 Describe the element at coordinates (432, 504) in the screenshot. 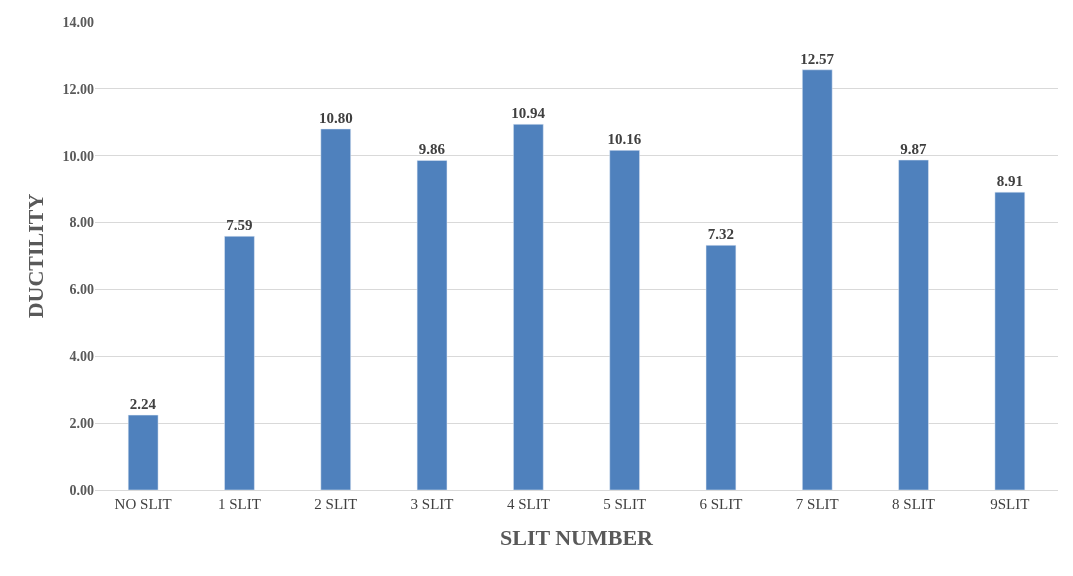

I see `x-tick-label: 3 SLIT` at that location.